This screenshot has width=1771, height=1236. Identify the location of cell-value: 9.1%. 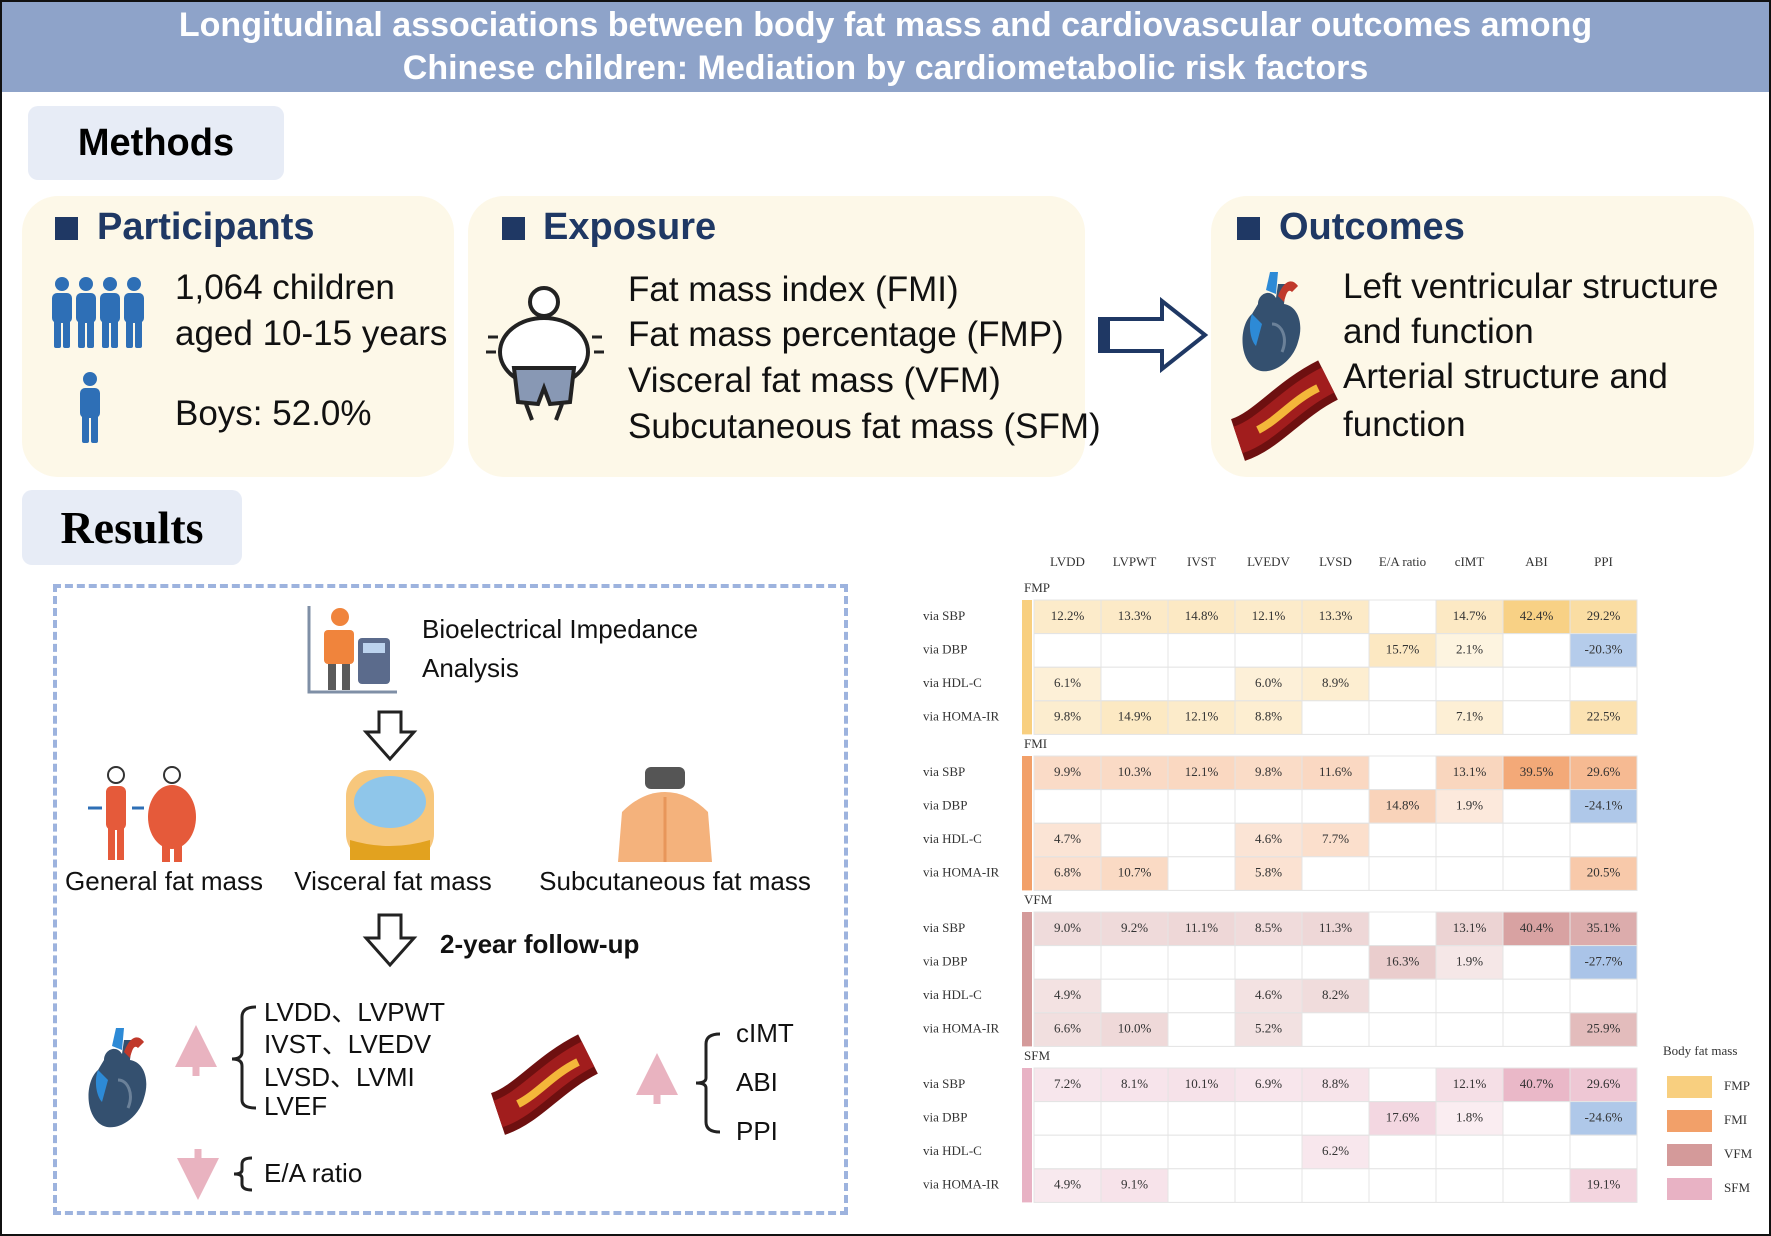
(1134, 1184).